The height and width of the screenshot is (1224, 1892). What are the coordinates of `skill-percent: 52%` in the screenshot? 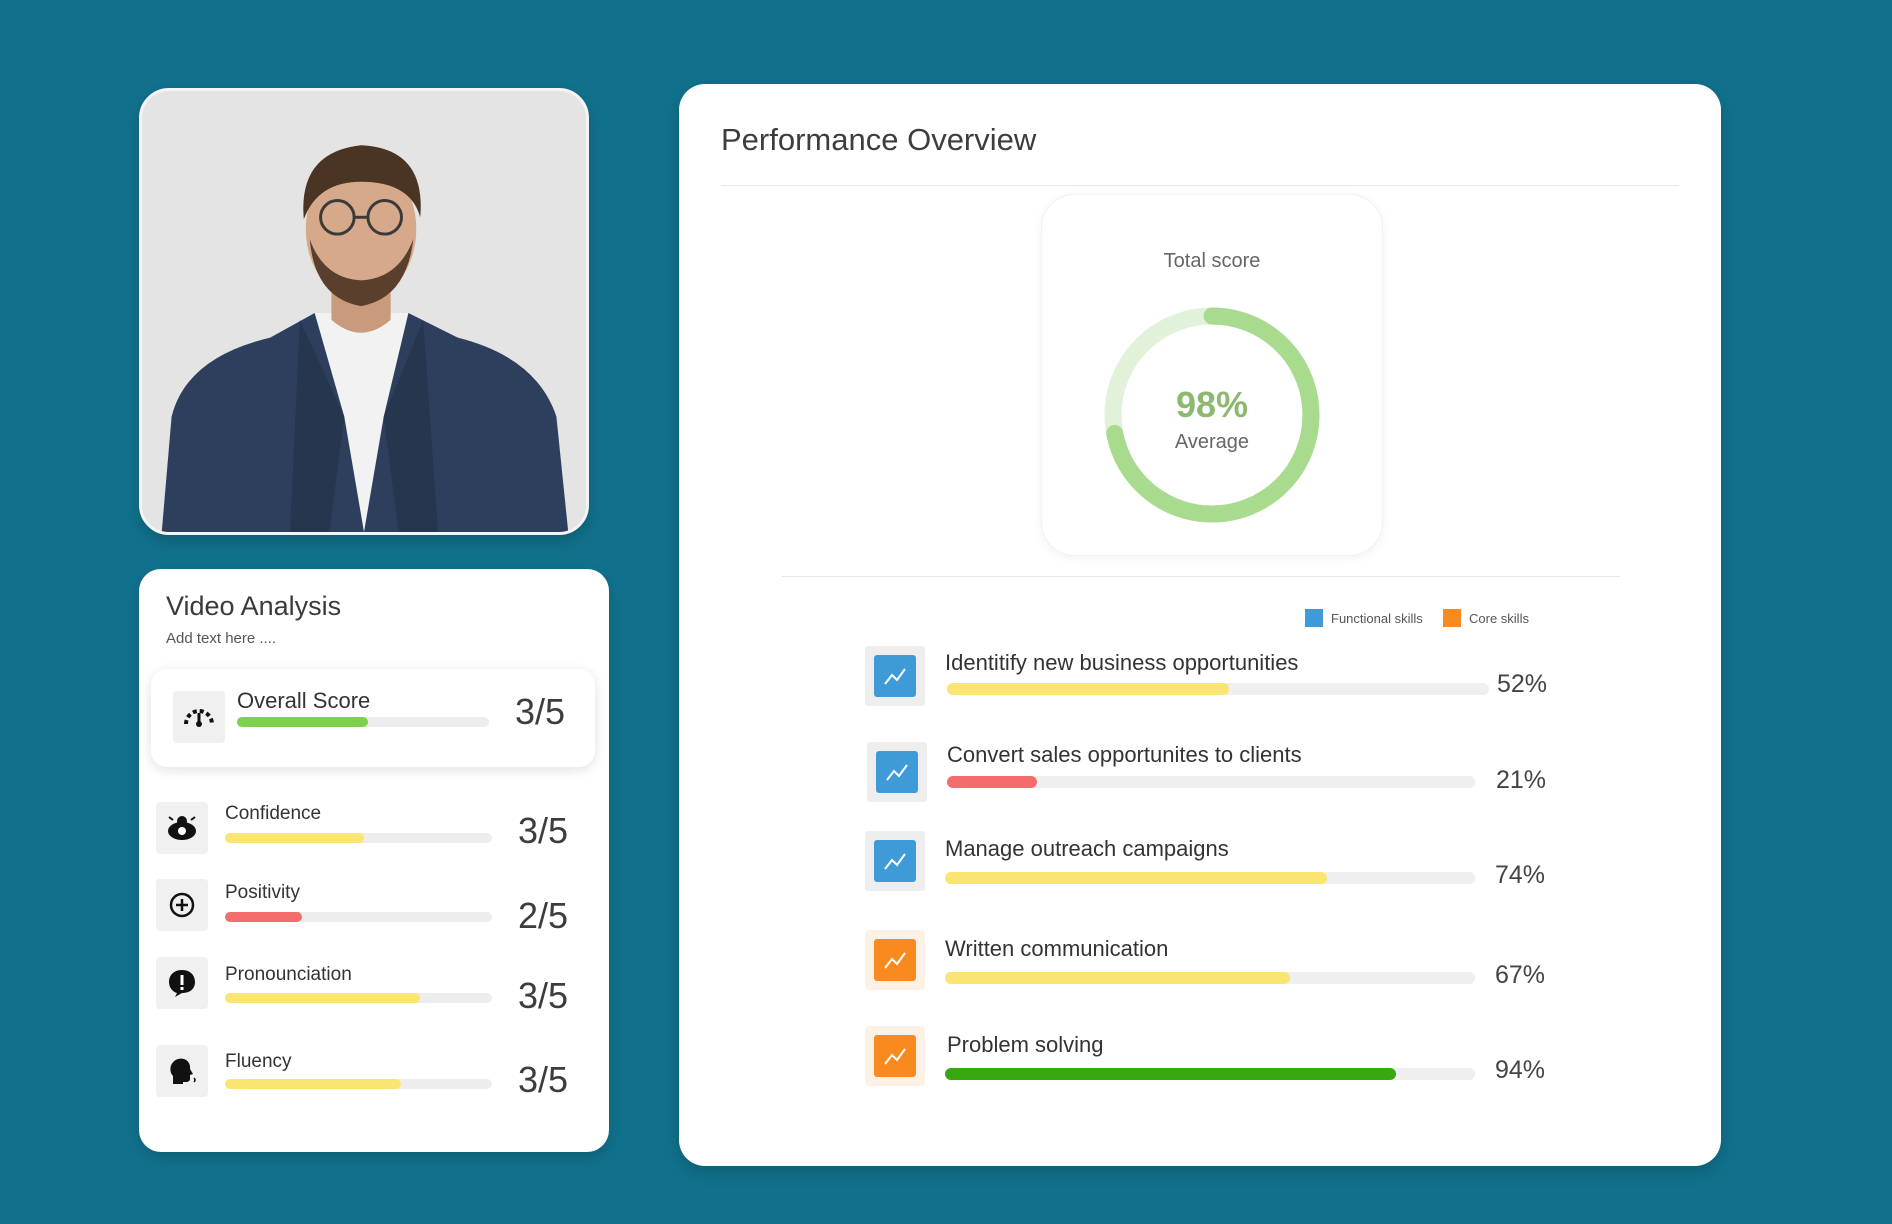 It's located at (1522, 684).